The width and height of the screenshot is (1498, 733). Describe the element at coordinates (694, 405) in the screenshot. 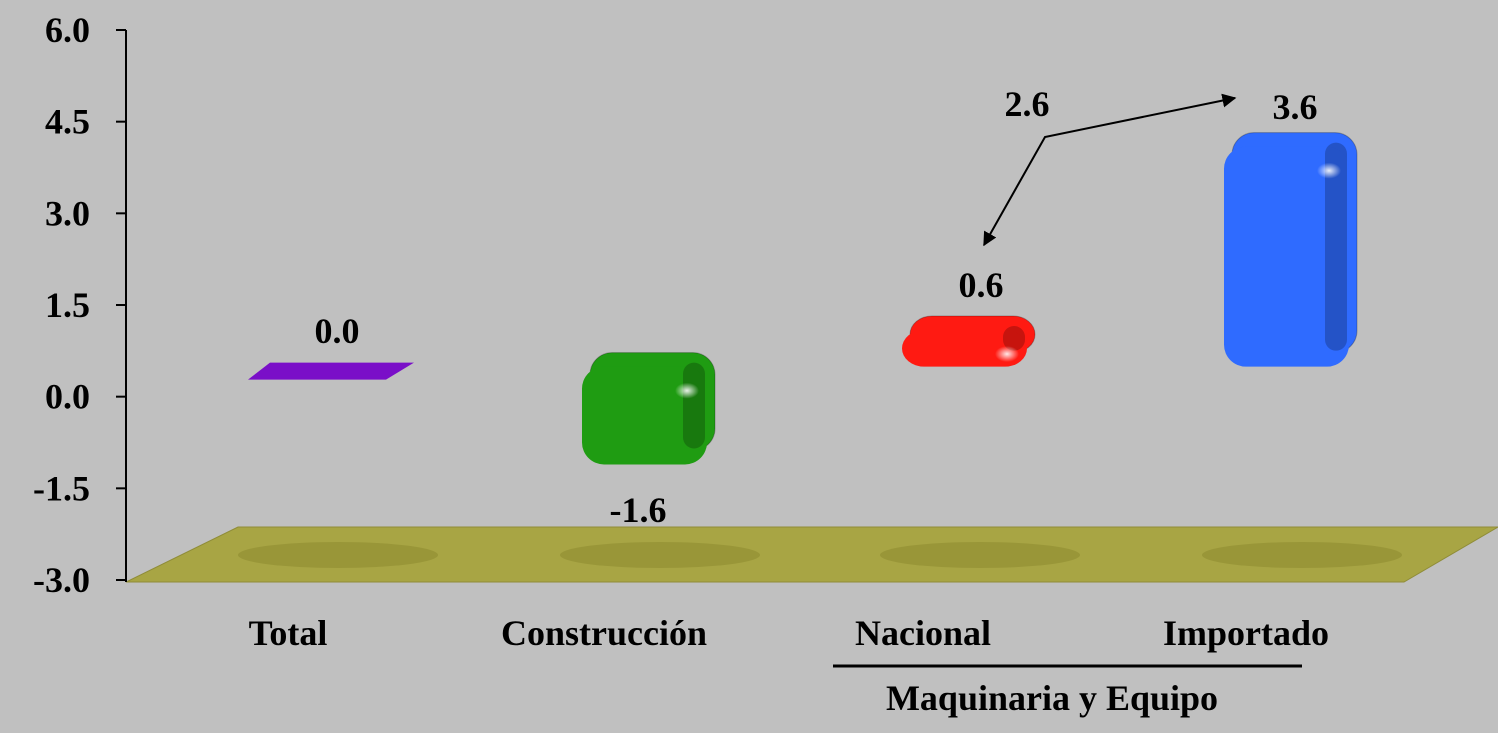

I see `bar-shade-construccion` at that location.